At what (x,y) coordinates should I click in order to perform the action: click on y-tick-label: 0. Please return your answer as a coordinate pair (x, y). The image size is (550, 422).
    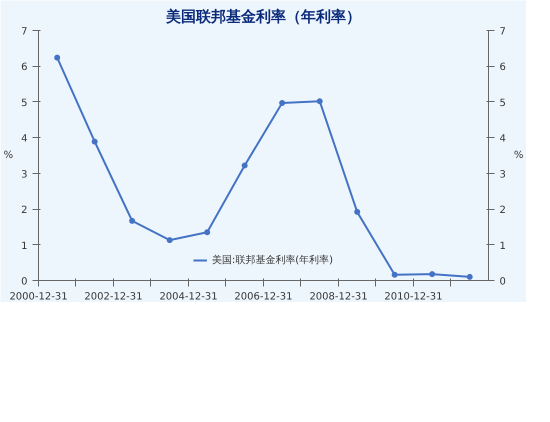
    Looking at the image, I should click on (24, 282).